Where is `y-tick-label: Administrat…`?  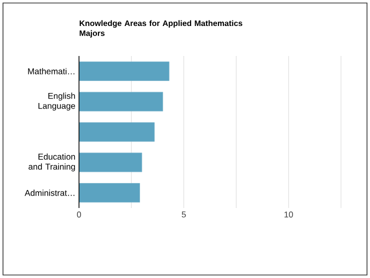
y-tick-label: Administrat… is located at coordinates (49, 193).